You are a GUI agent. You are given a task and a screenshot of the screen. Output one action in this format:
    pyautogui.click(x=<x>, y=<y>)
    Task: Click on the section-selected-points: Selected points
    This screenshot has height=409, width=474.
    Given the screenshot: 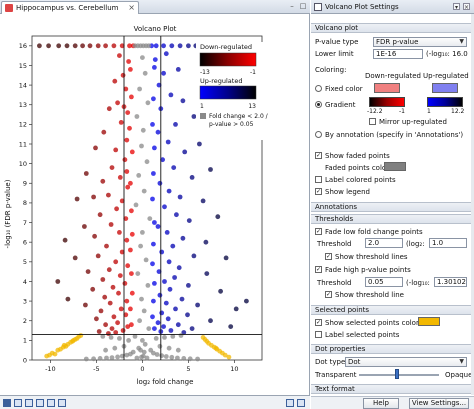 What is the action you would take?
    pyautogui.click(x=391, y=310)
    